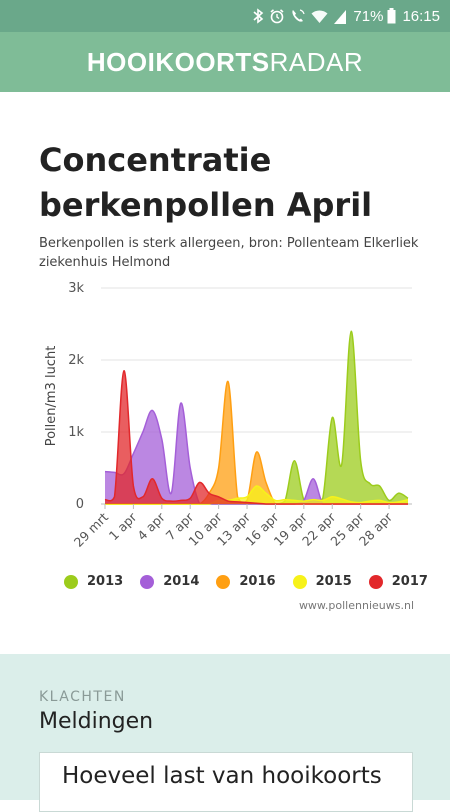 The width and height of the screenshot is (450, 812). Describe the element at coordinates (105, 581) in the screenshot. I see `legend-label: 2013` at that location.